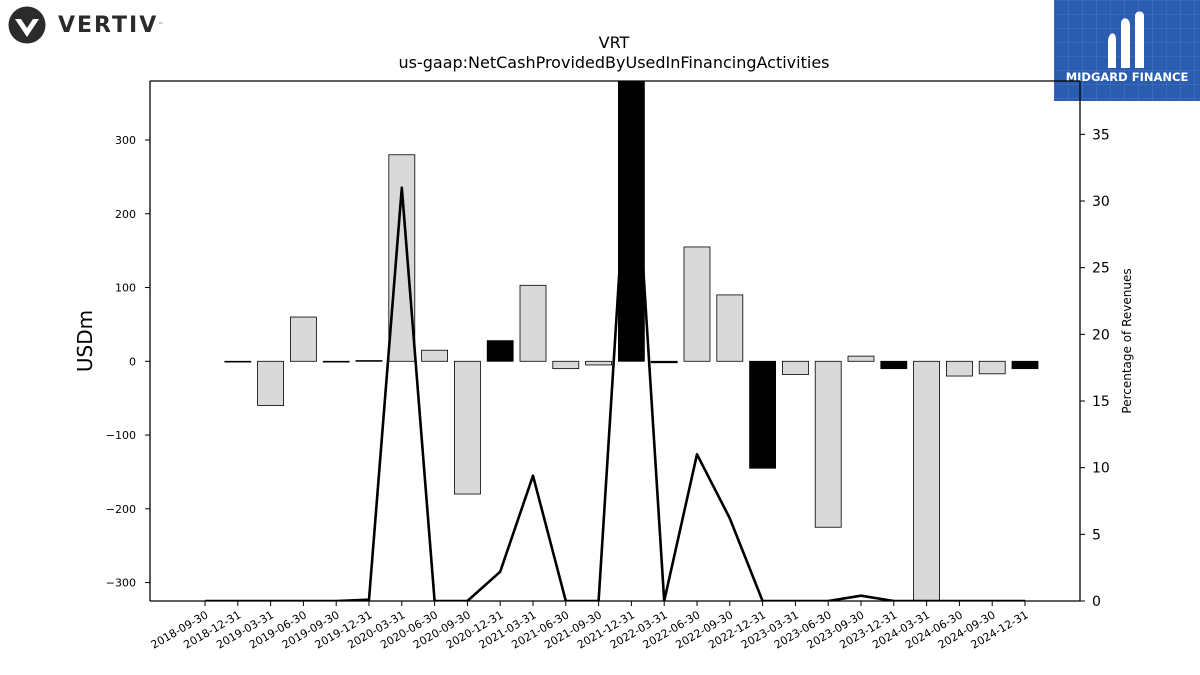  What do you see at coordinates (108, 25) in the screenshot?
I see `vertiv-wordmark: VERTIV` at bounding box center [108, 25].